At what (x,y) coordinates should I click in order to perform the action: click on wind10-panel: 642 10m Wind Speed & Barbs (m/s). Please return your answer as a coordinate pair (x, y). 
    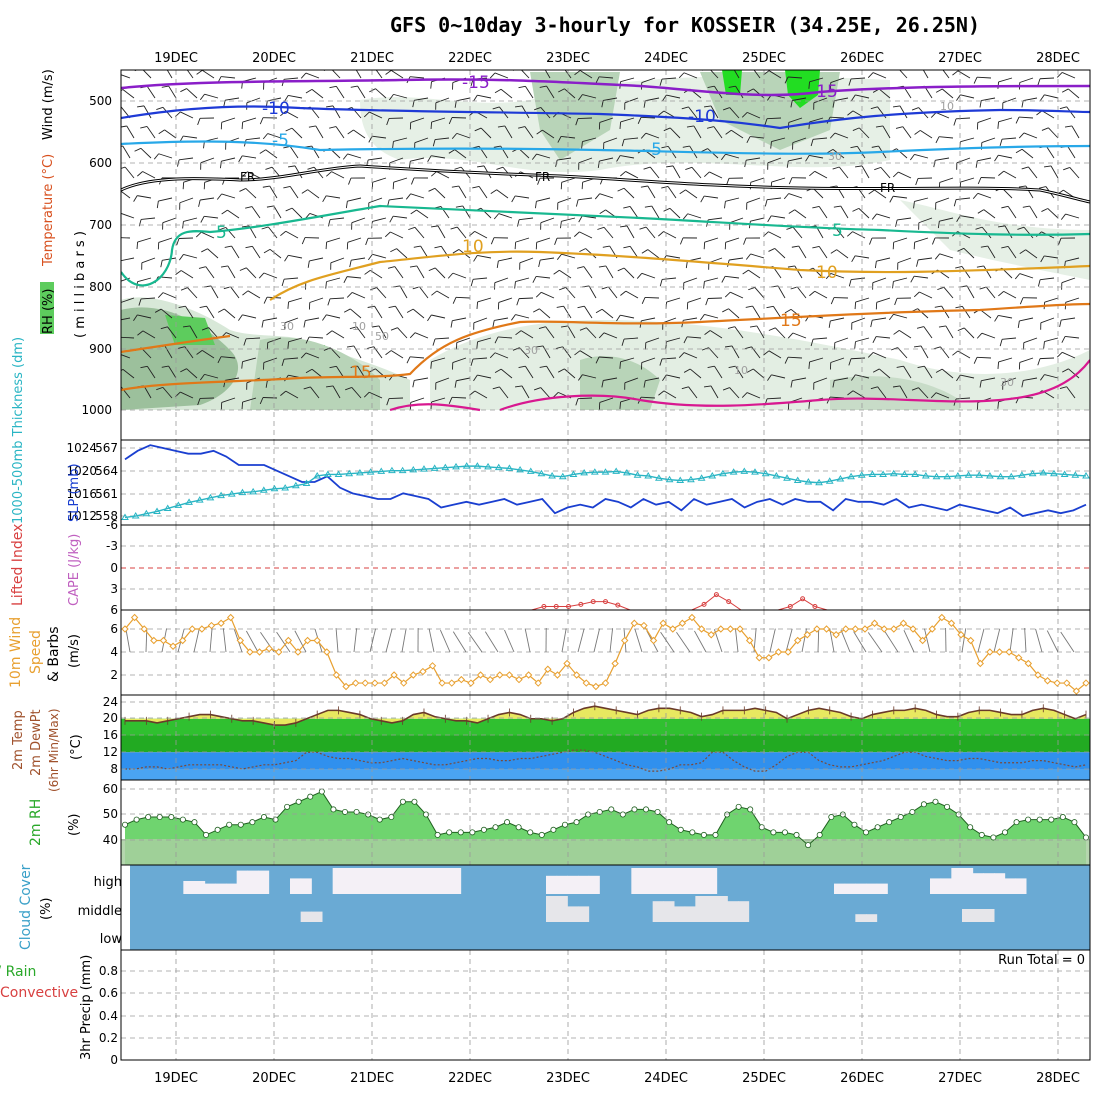
    Looking at the image, I should click on (549, 652).